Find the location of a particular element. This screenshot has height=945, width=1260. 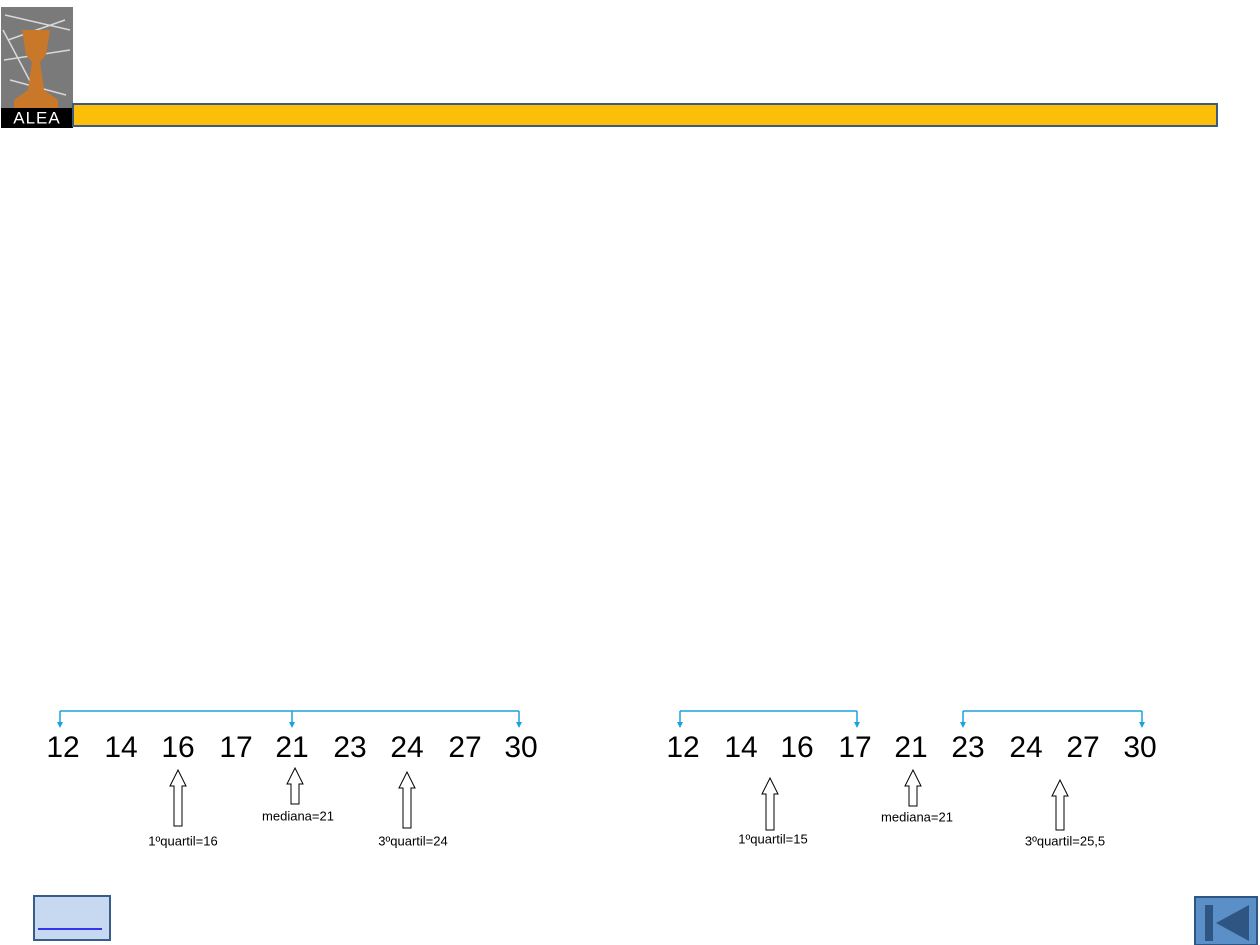

icon-triangle is located at coordinates (1232, 923).